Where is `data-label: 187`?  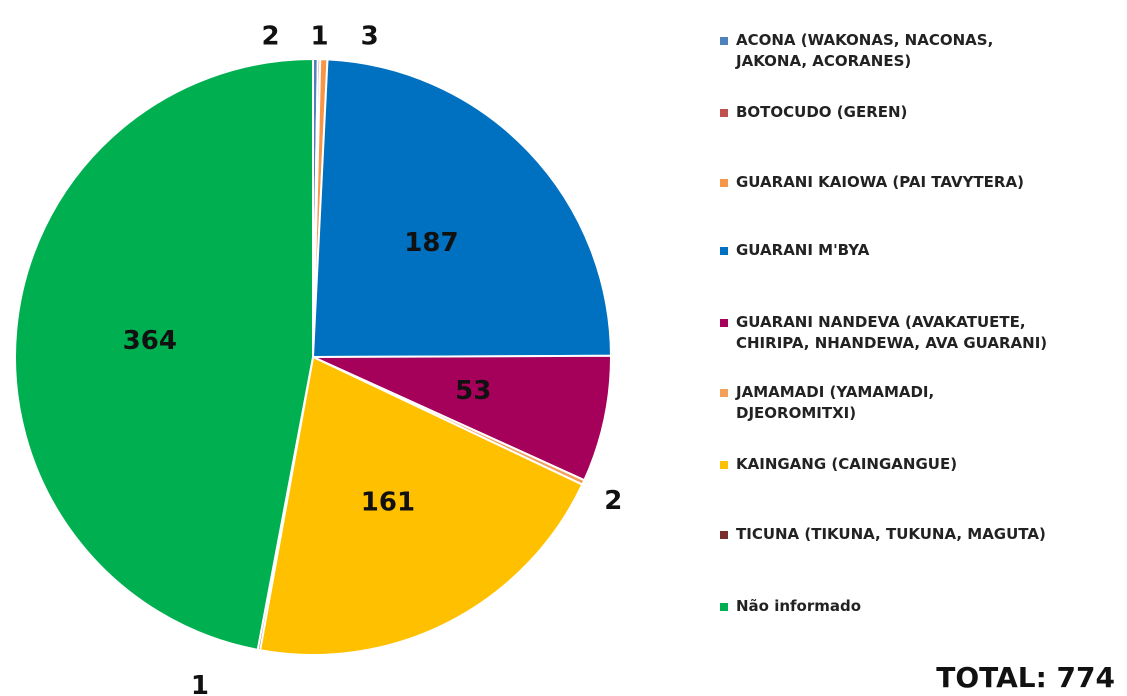 data-label: 187 is located at coordinates (431, 243).